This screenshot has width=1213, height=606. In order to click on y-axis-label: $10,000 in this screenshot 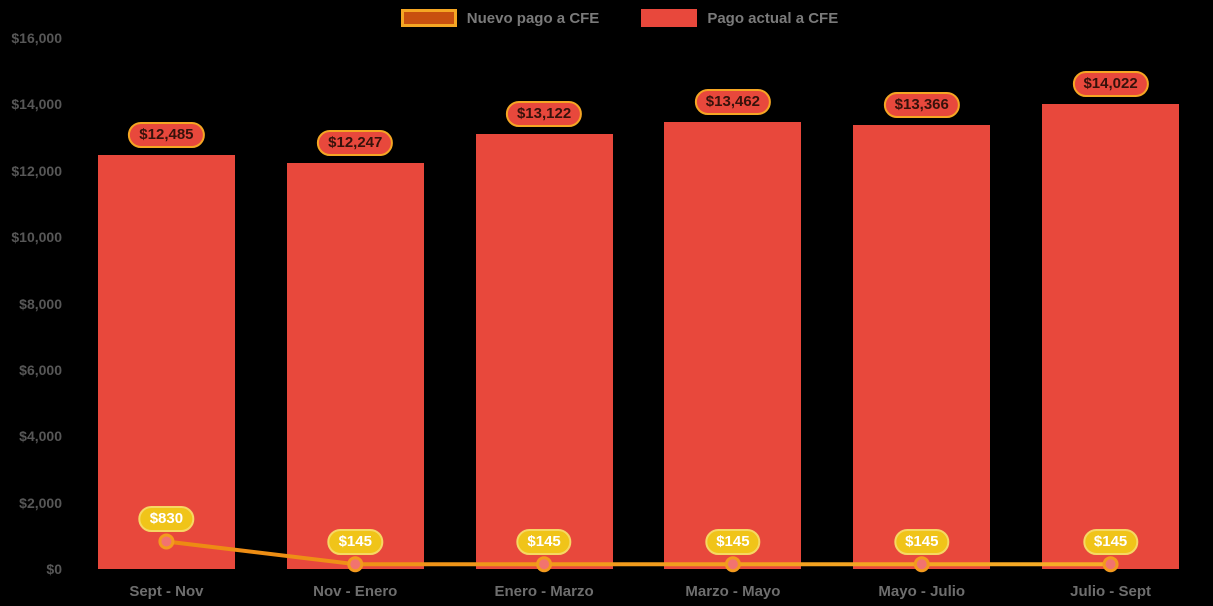, I will do `click(36, 237)`.